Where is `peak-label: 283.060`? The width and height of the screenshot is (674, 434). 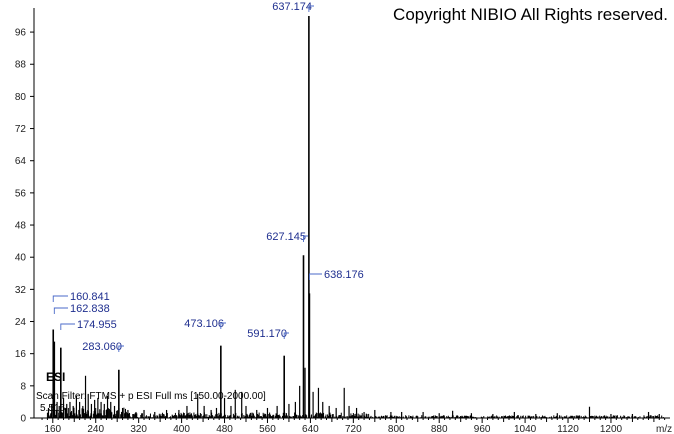 peak-label: 283.060 is located at coordinates (102, 347).